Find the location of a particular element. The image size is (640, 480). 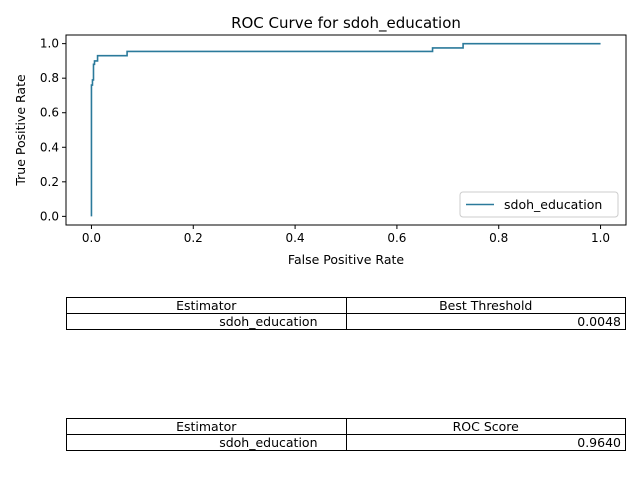

legend-box is located at coordinates (539, 204).